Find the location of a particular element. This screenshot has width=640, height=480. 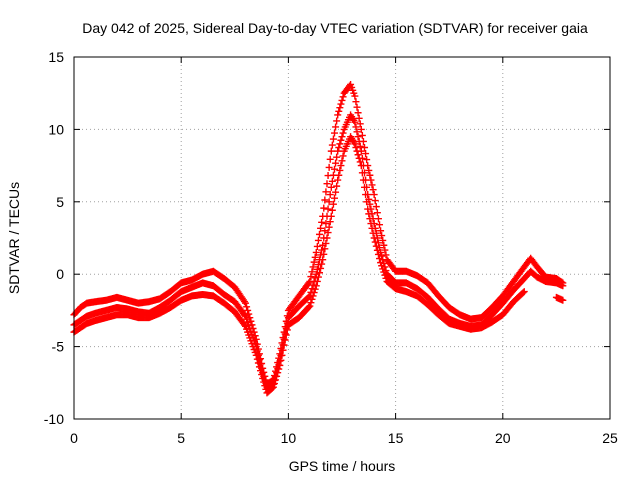

x-tick-label: 15 is located at coordinates (396, 438).